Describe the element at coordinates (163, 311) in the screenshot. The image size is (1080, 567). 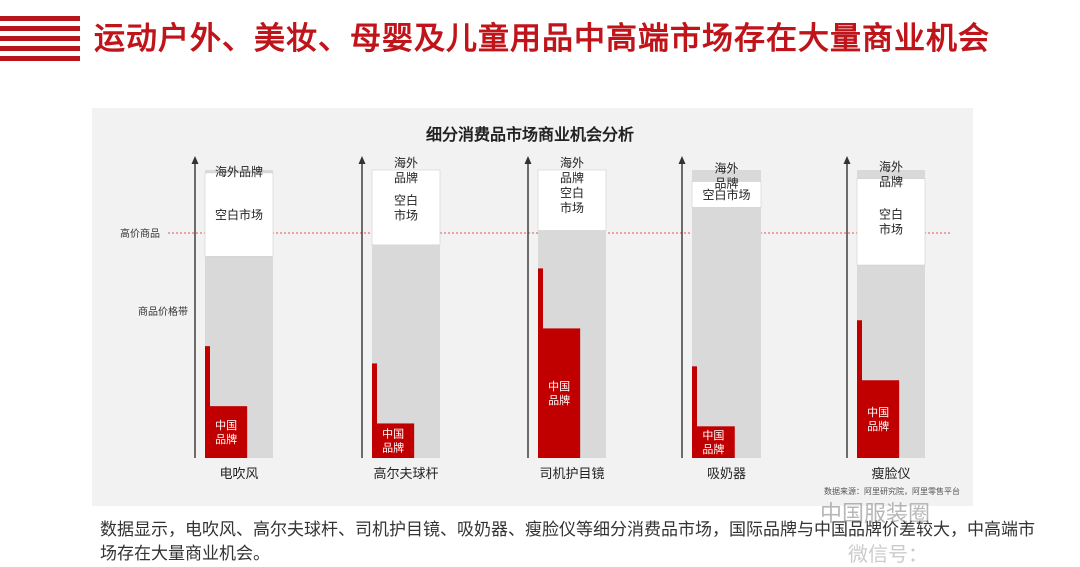
I see `y-axis-label-price-band: 商品价格带` at that location.